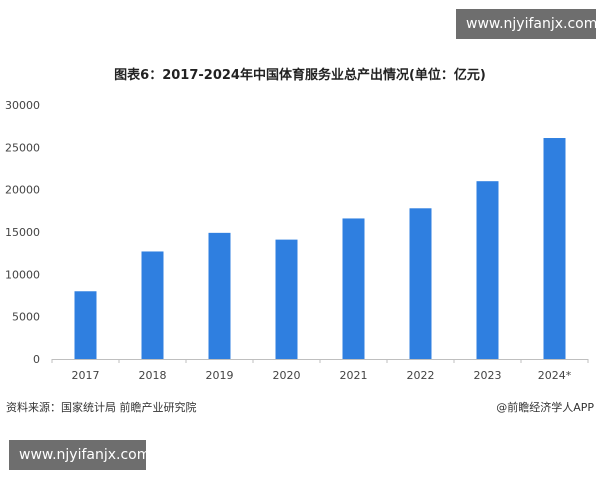 This screenshot has height=480, width=600. I want to click on chart-title: 图表6：2017-2024年中国体育服务业总产出情况(单位：亿元), so click(300, 75).